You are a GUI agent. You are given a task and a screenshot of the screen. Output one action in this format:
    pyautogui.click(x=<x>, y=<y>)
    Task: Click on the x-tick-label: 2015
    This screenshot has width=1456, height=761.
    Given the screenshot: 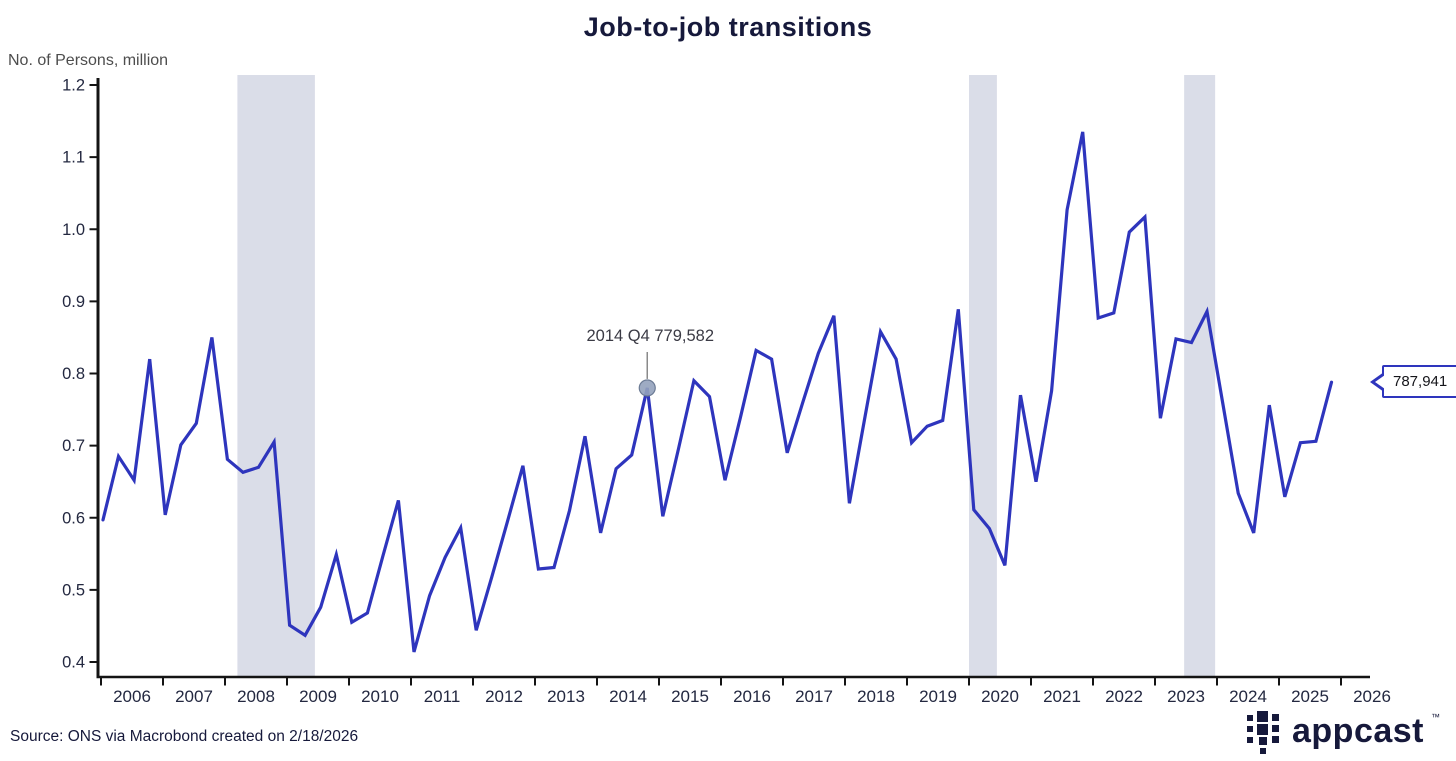 What is the action you would take?
    pyautogui.click(x=690, y=696)
    